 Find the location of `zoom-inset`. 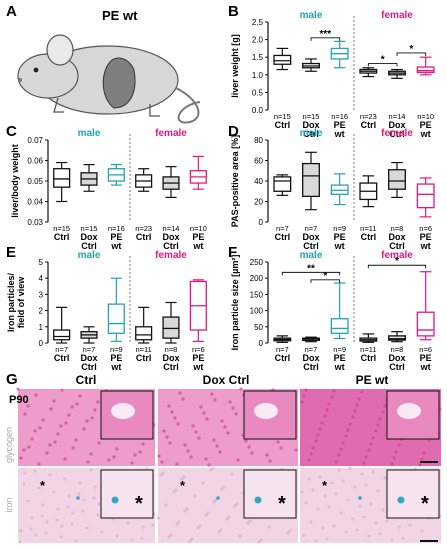

zoom-inset is located at coordinates (127, 415).